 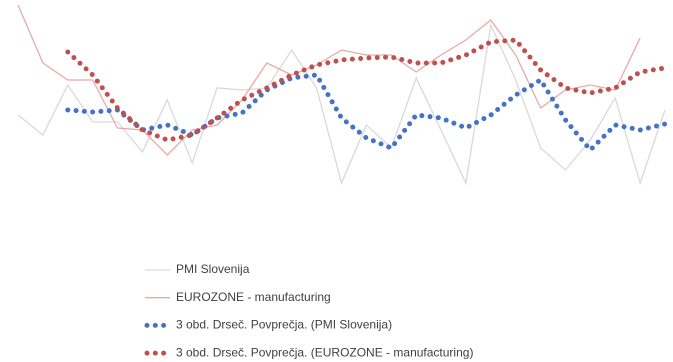 What do you see at coordinates (253, 297) in the screenshot?
I see `legend-label: EUROZONE - manufacturing` at bounding box center [253, 297].